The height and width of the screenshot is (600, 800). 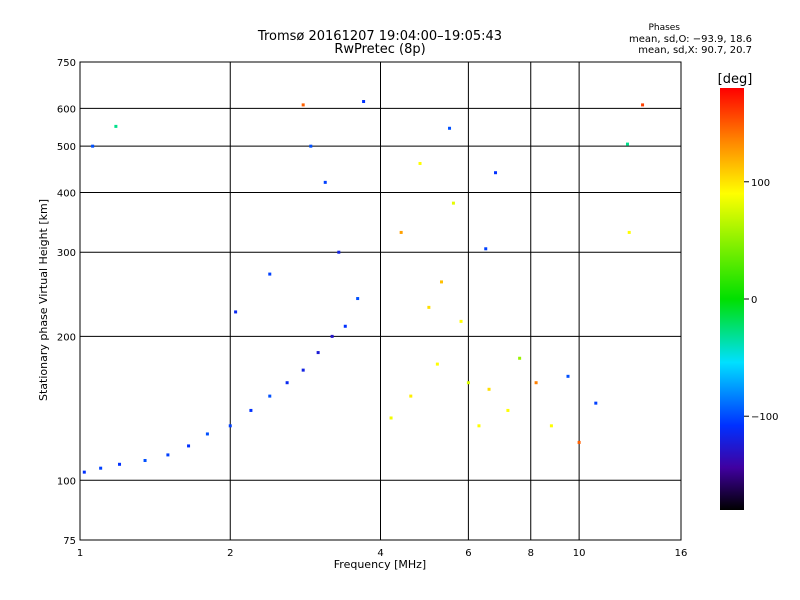 What do you see at coordinates (579, 553) in the screenshot?
I see `x-tick-label: 10` at bounding box center [579, 553].